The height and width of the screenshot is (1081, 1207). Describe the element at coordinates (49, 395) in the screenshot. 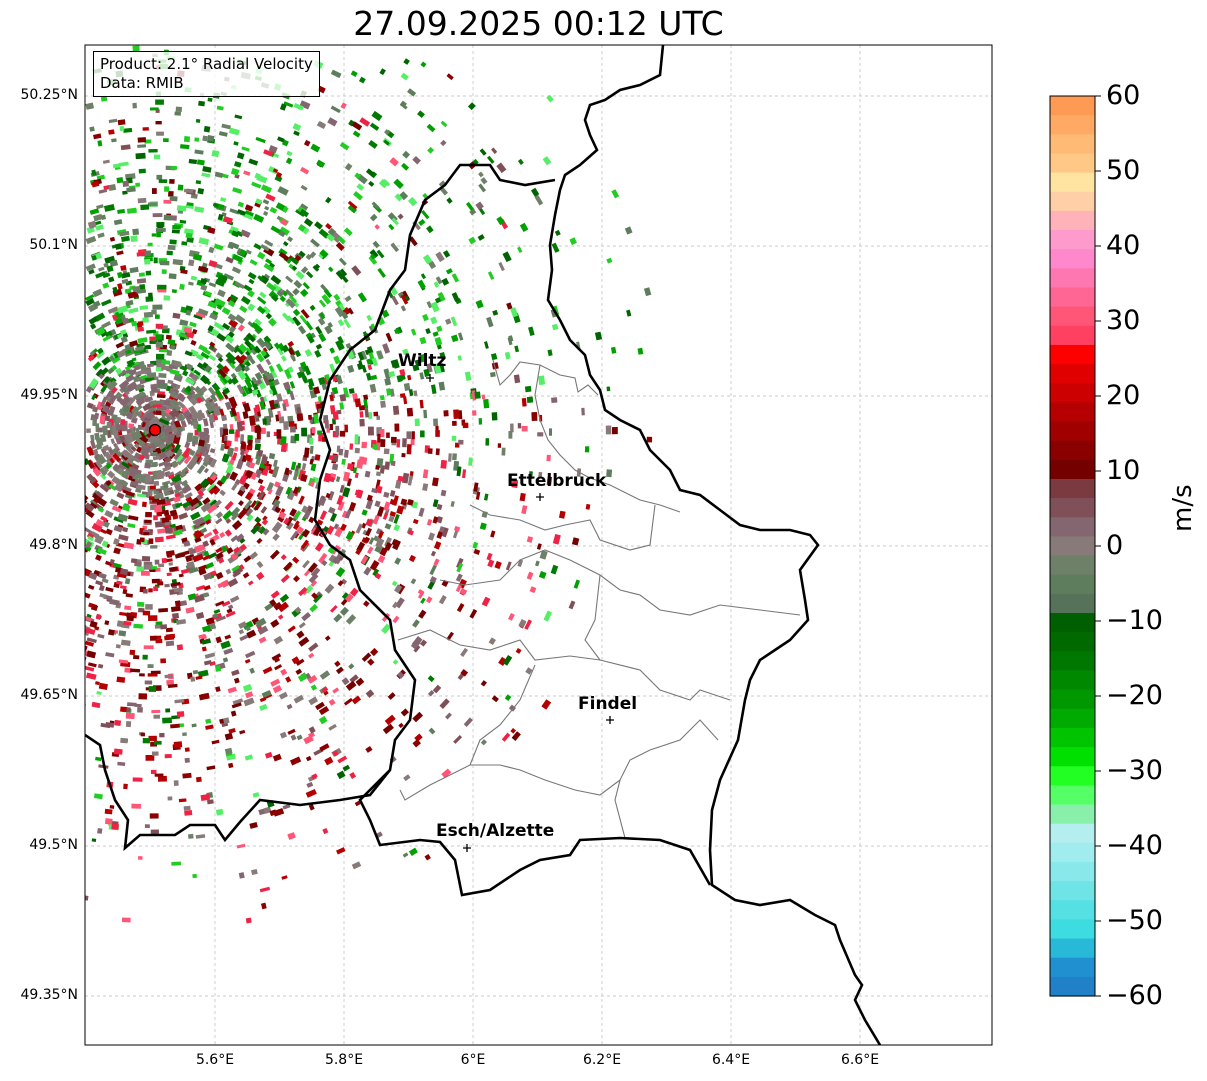

I see `lat-tick: 49.95°N` at that location.